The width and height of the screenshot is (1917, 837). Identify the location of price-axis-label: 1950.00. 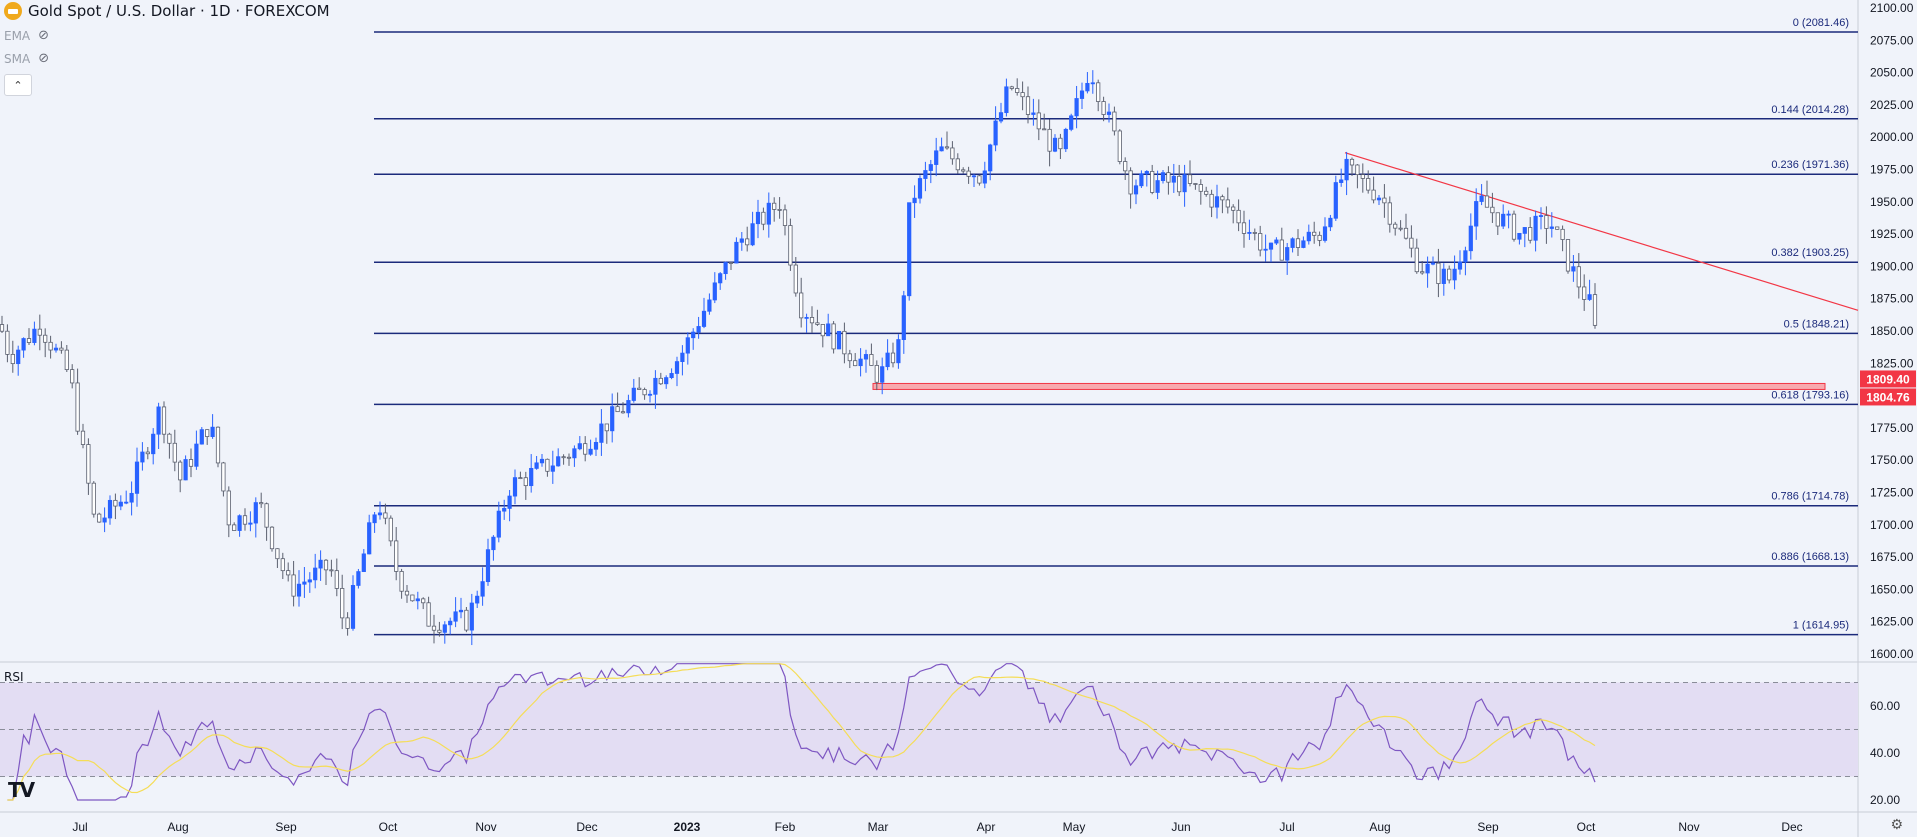
(1892, 202).